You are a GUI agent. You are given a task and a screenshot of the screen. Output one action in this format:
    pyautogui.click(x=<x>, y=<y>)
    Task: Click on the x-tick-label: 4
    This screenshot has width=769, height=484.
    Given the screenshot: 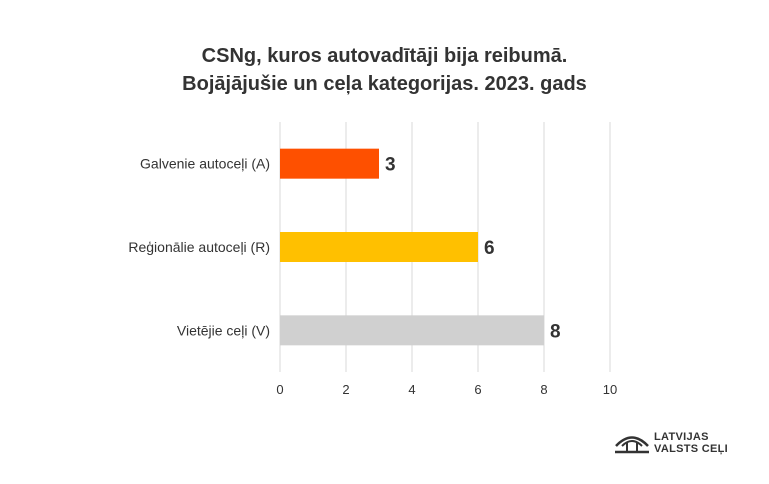 What is the action you would take?
    pyautogui.click(x=411, y=389)
    